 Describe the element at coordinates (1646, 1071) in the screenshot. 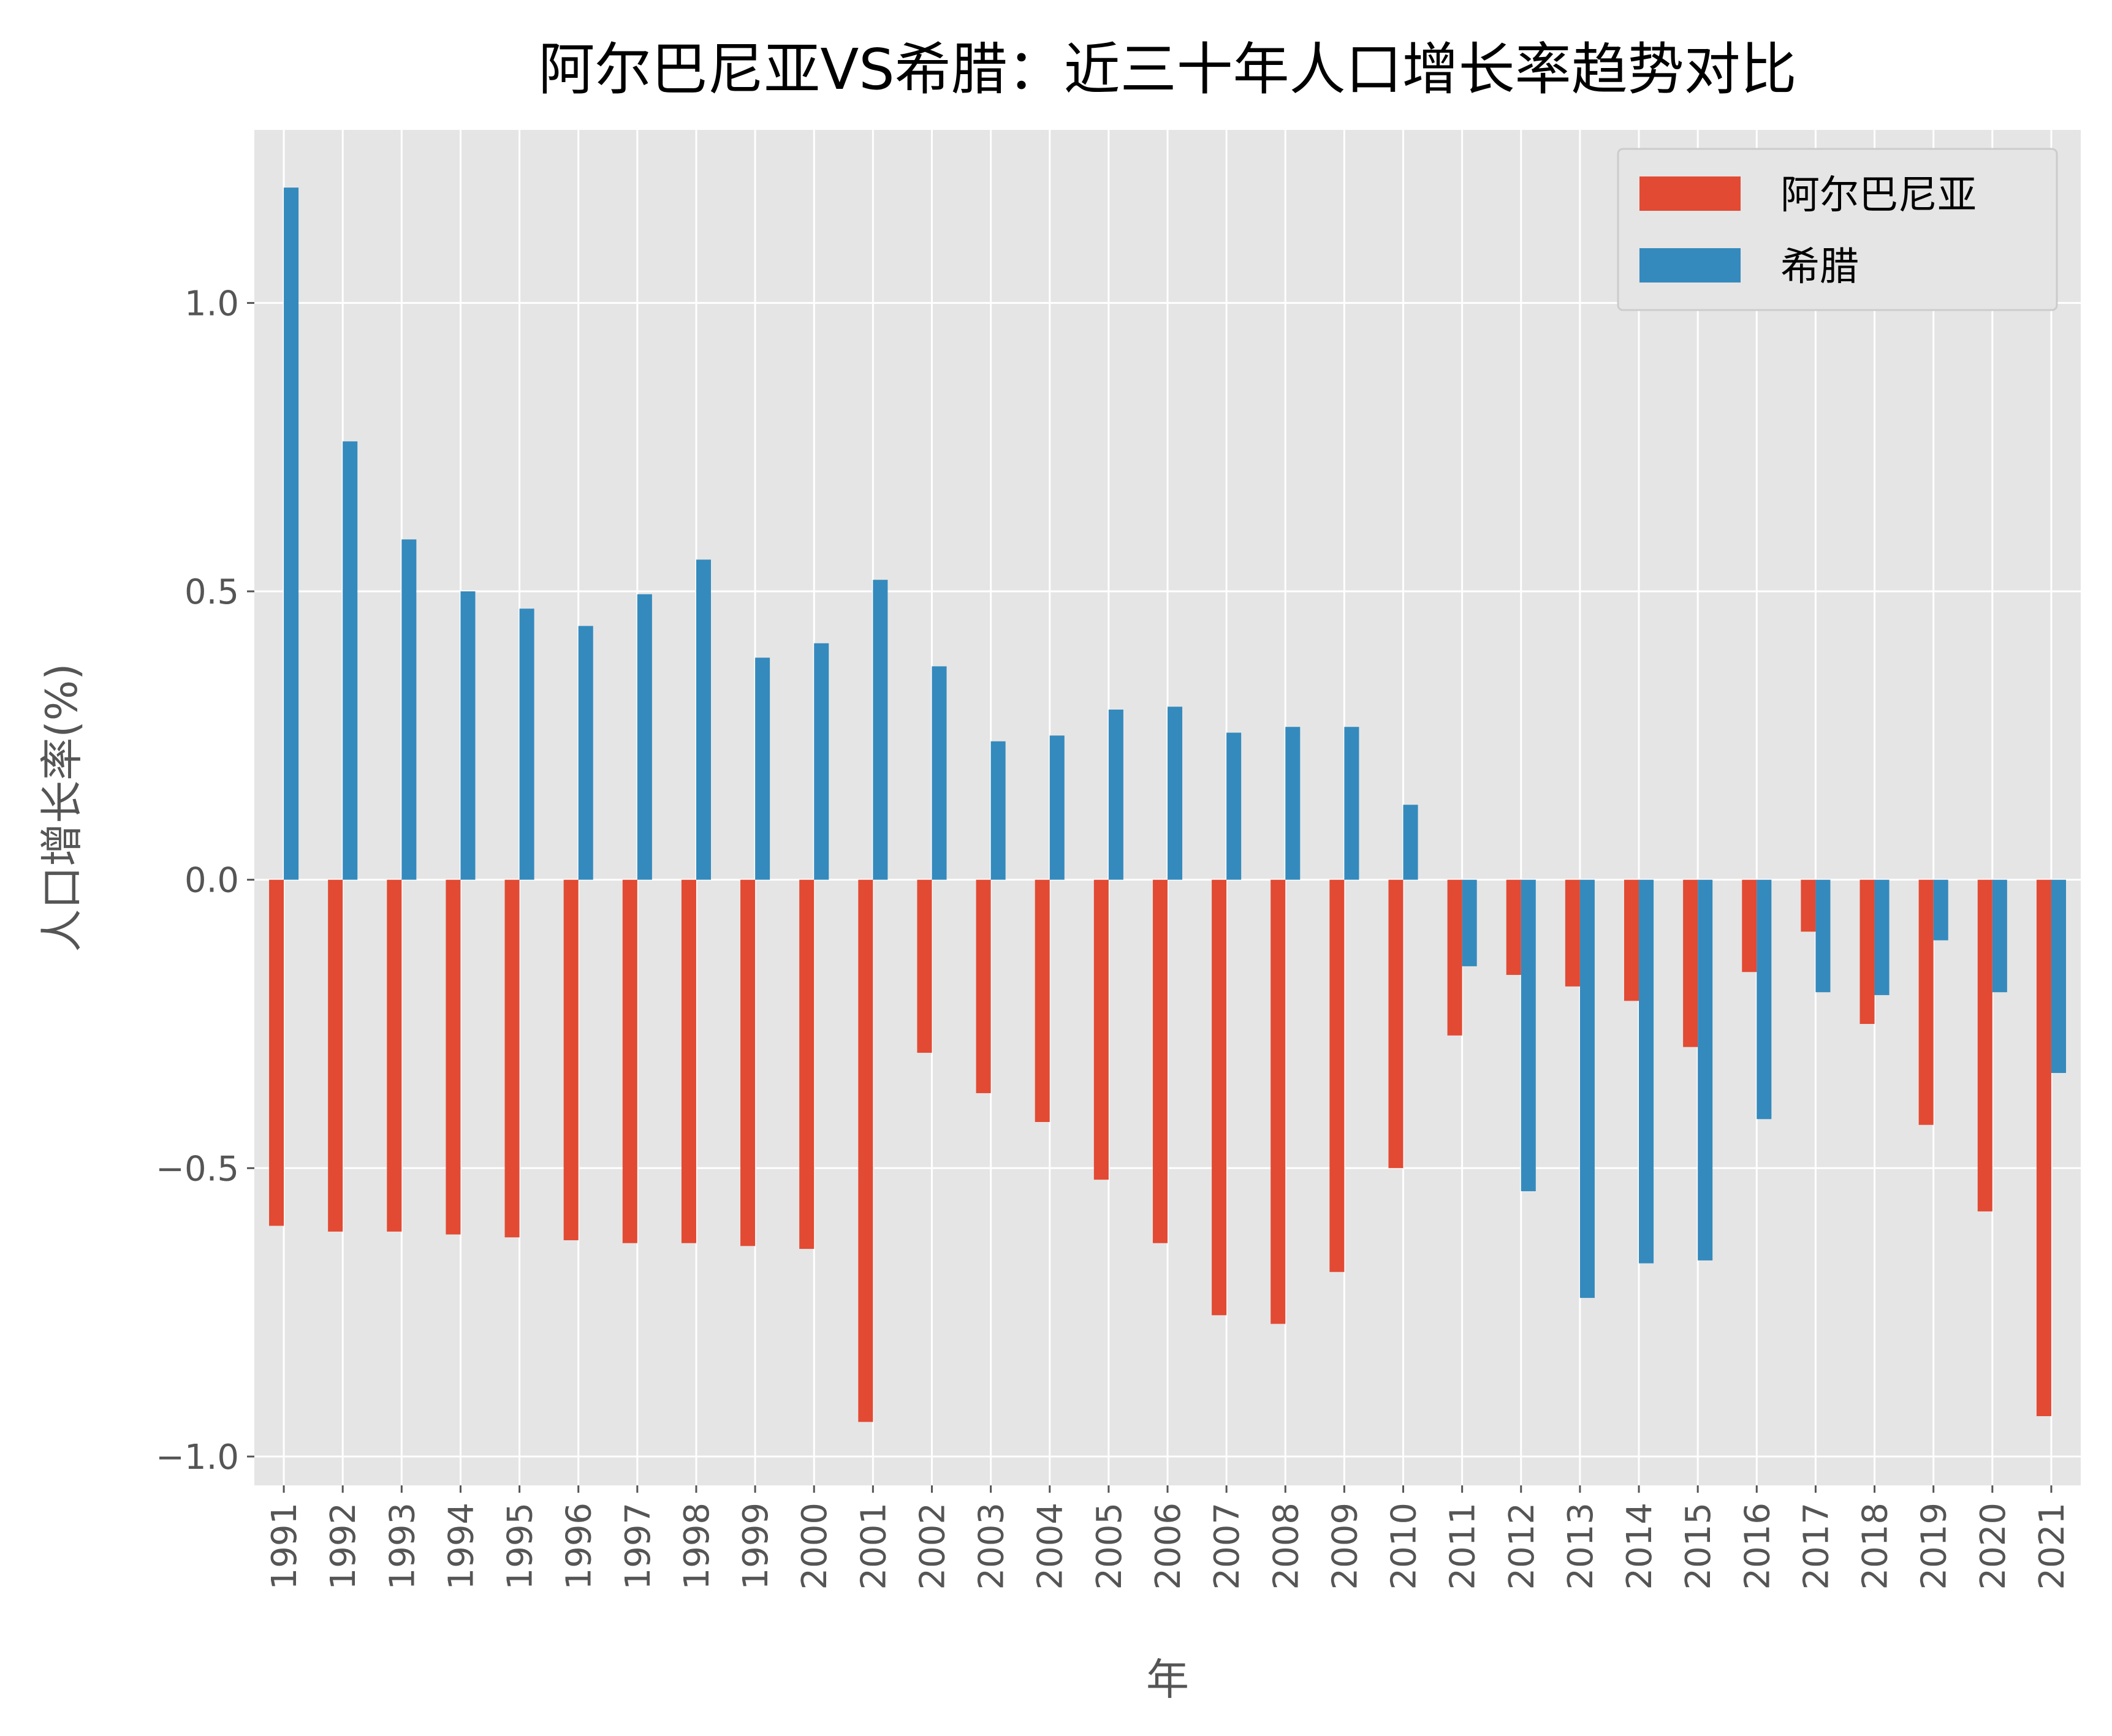

I see `bar-greece-2014` at that location.